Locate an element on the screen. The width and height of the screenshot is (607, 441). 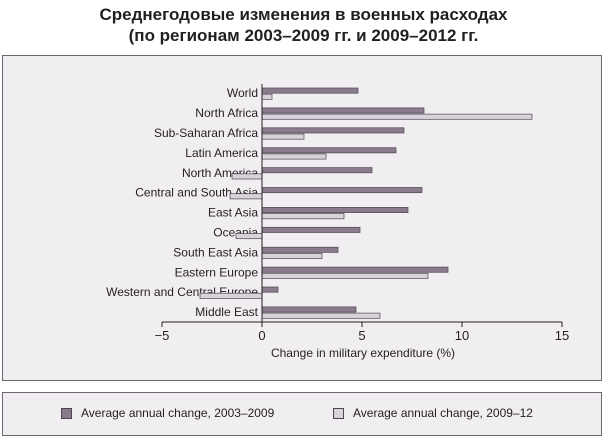
legend-item-series-2: Average annual change, 2009–12 is located at coordinates (433, 413).